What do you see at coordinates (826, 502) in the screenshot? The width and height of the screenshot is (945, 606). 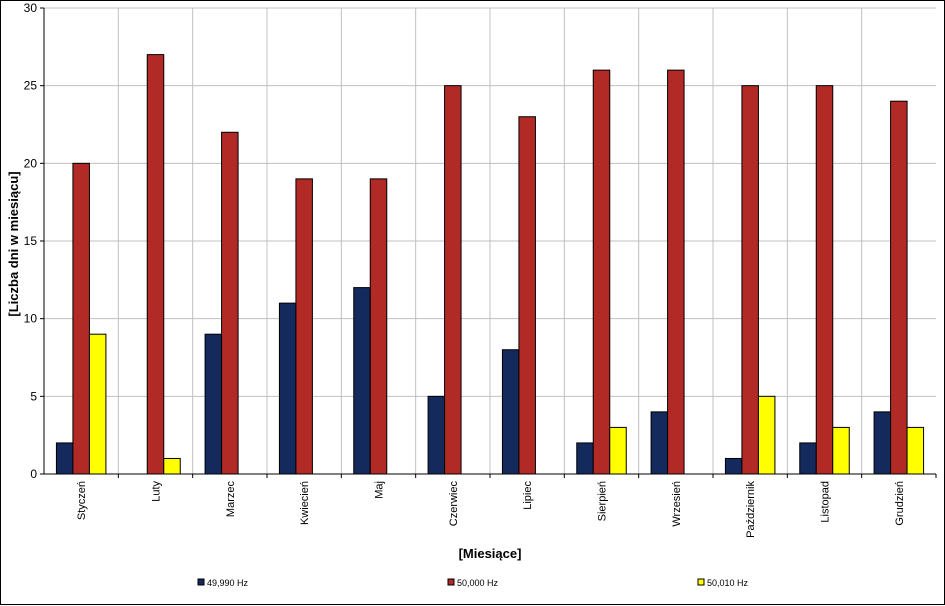 I see `x-tick-label: Listopad` at bounding box center [826, 502].